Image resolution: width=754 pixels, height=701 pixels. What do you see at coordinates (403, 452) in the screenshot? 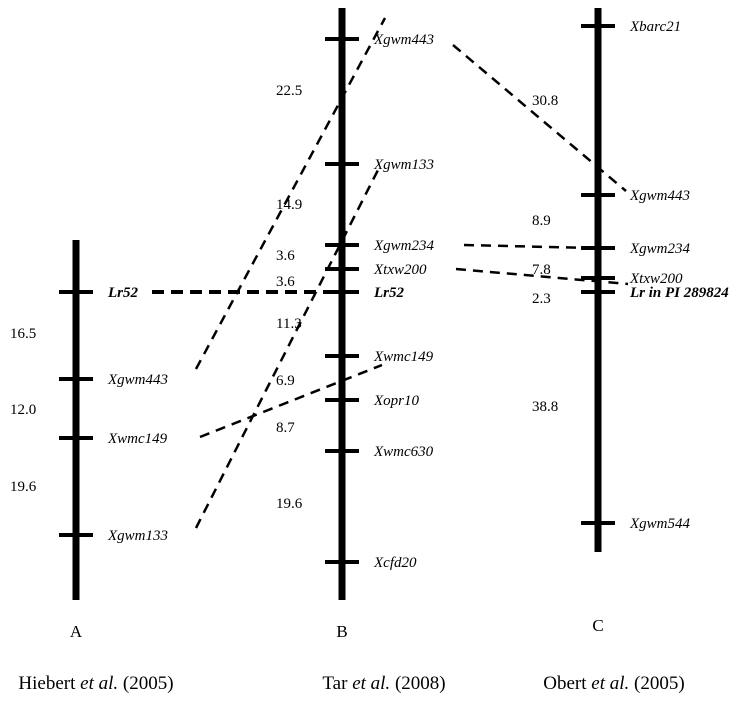
I see `marker-label-xwmc630: Xwmc630` at bounding box center [403, 452].